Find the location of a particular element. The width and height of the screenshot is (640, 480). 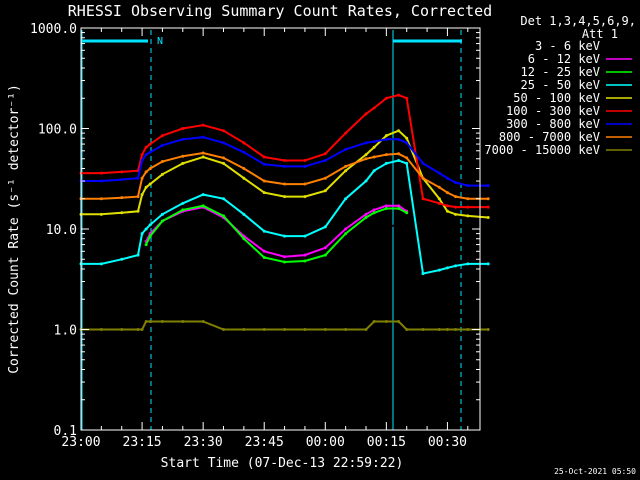

x-axis-label: Start Time (07-Dec-13 22:59:22) is located at coordinates (282, 463).